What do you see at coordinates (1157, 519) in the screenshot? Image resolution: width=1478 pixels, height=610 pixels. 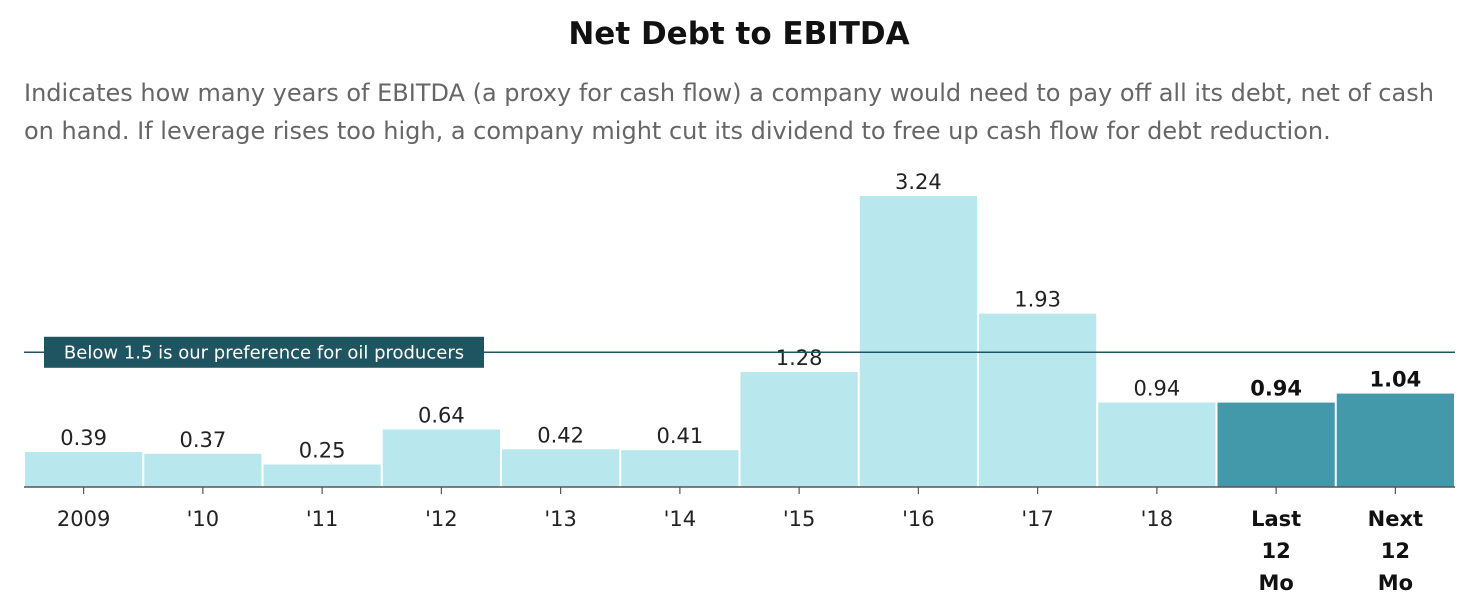 I see `x-tick-label: '18` at bounding box center [1157, 519].